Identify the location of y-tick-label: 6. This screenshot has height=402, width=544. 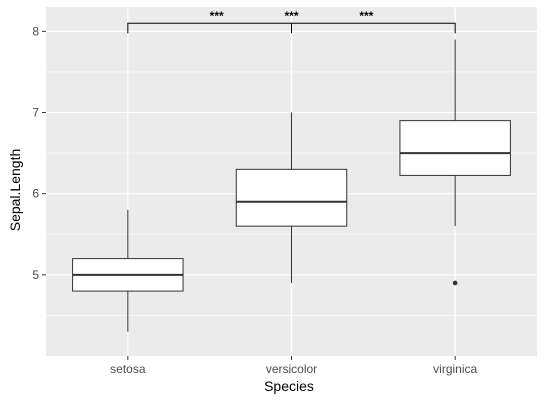
(35, 194).